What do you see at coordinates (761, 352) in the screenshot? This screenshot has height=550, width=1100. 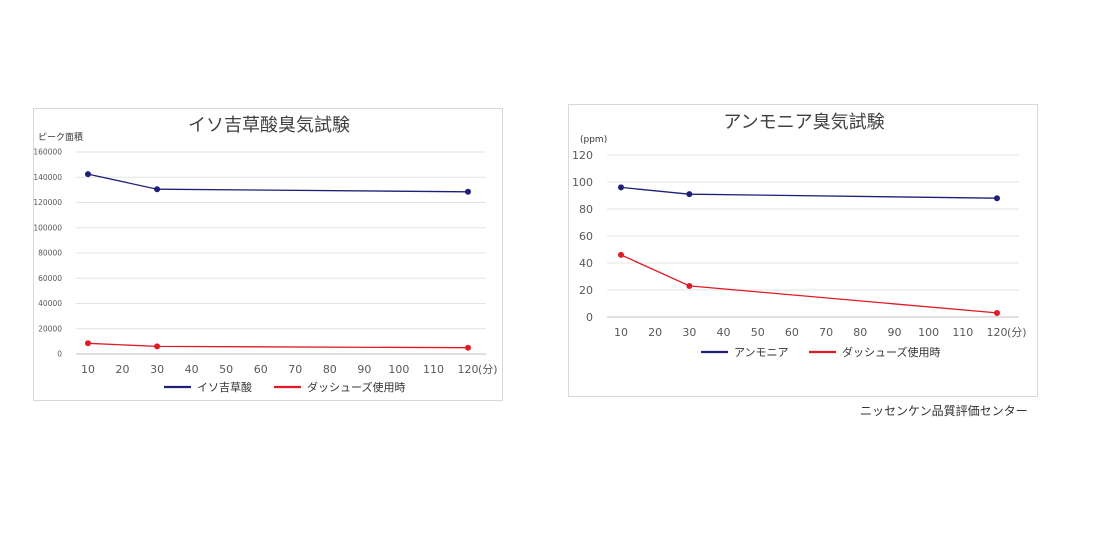 I see `ammonia-legend-label: アンモニア` at bounding box center [761, 352].